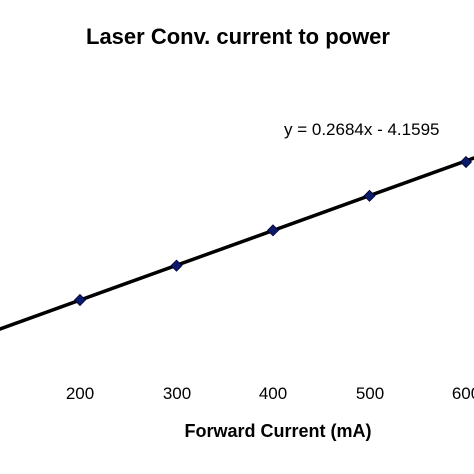 The height and width of the screenshot is (474, 474). Describe the element at coordinates (273, 393) in the screenshot. I see `x-tick-label: 400` at that location.